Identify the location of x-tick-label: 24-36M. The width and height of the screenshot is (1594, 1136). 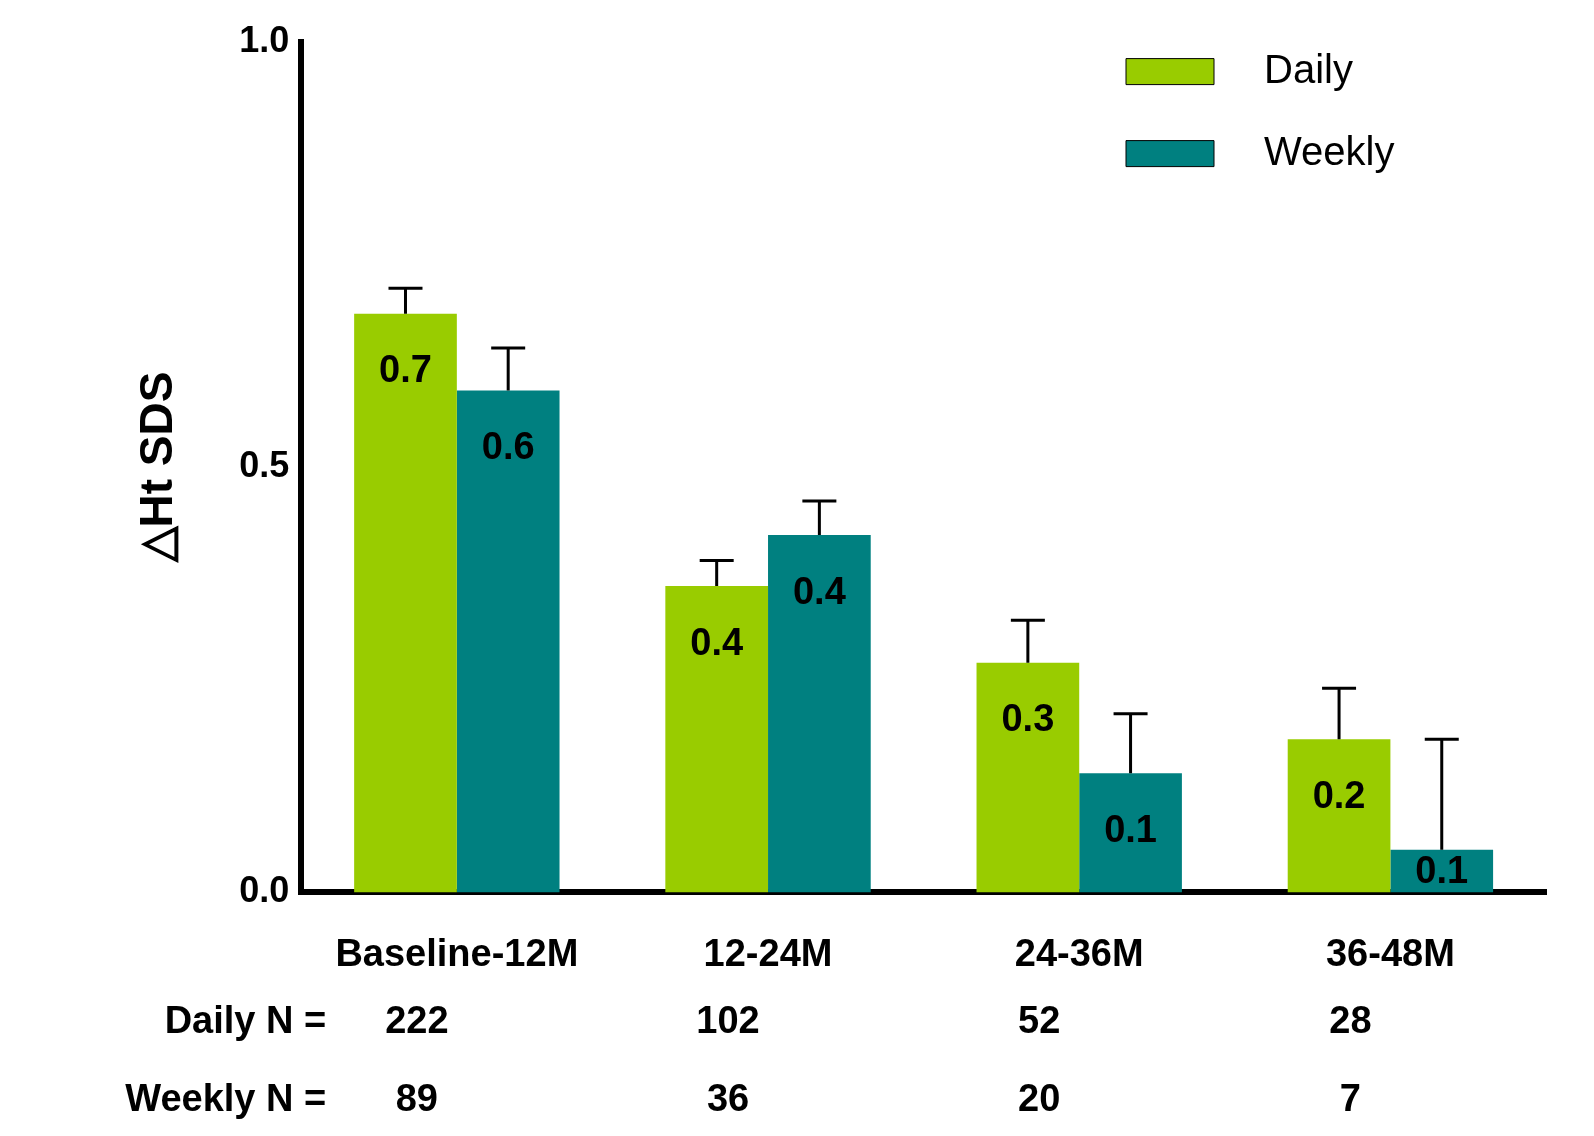
(1079, 952).